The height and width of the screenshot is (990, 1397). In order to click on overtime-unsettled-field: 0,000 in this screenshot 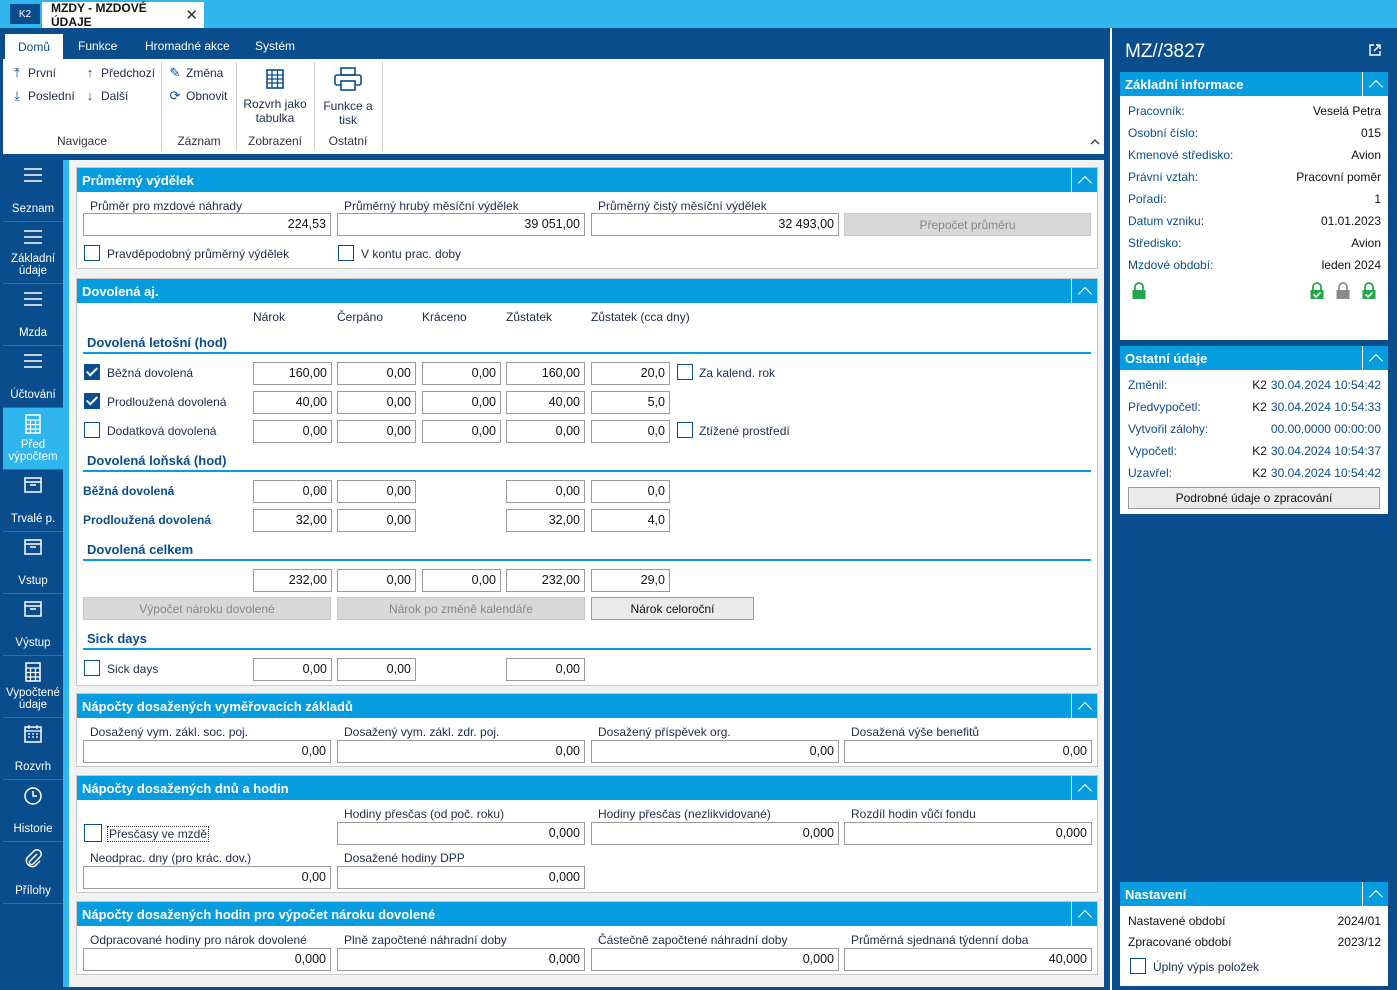, I will do `click(715, 833)`.